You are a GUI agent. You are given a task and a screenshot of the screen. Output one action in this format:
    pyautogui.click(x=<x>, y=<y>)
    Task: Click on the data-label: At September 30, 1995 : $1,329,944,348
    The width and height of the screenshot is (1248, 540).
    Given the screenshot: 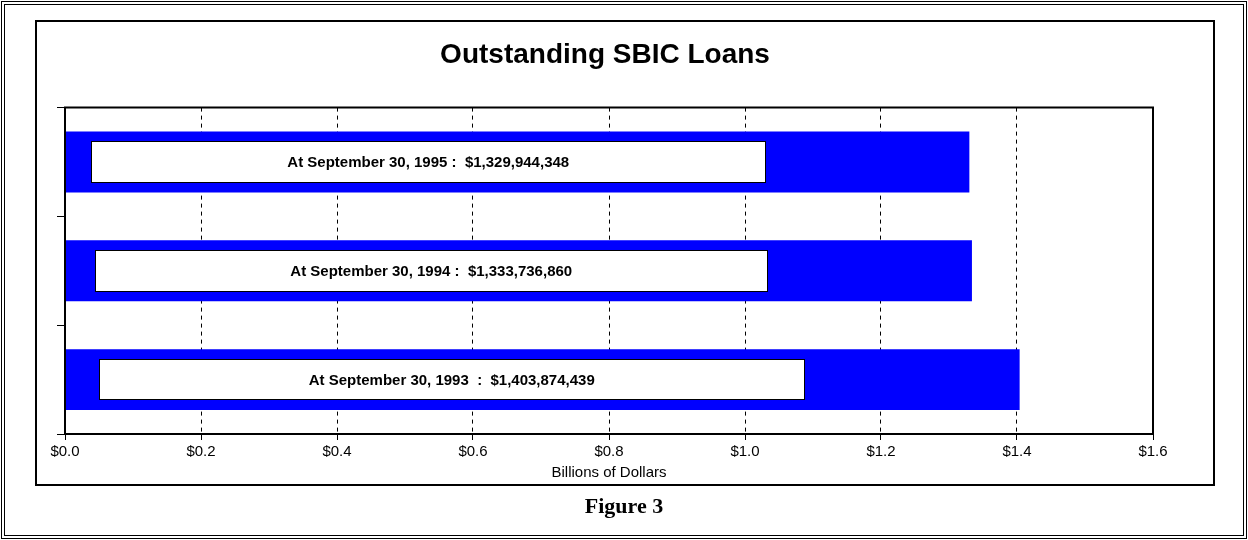 What is the action you would take?
    pyautogui.click(x=428, y=162)
    